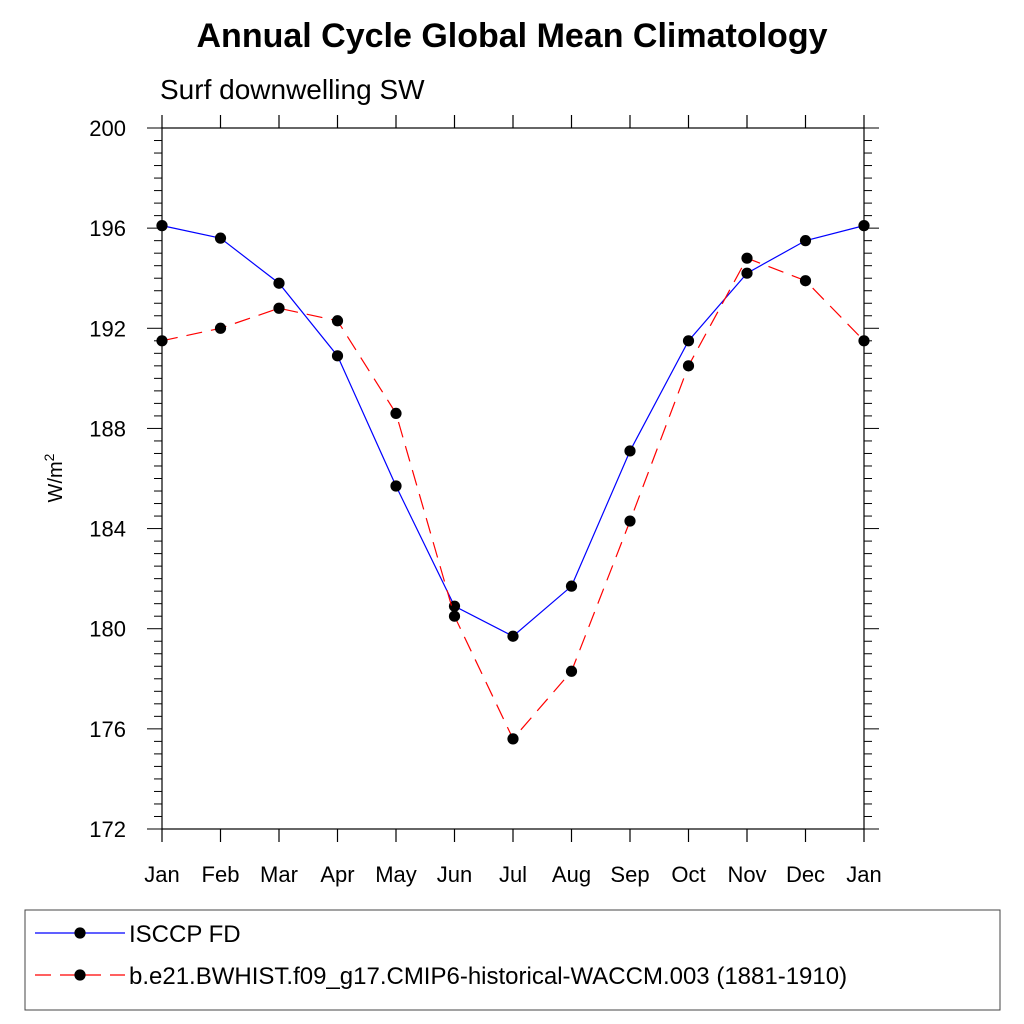  Describe the element at coordinates (396, 874) in the screenshot. I see `x-tick-label: May` at that location.